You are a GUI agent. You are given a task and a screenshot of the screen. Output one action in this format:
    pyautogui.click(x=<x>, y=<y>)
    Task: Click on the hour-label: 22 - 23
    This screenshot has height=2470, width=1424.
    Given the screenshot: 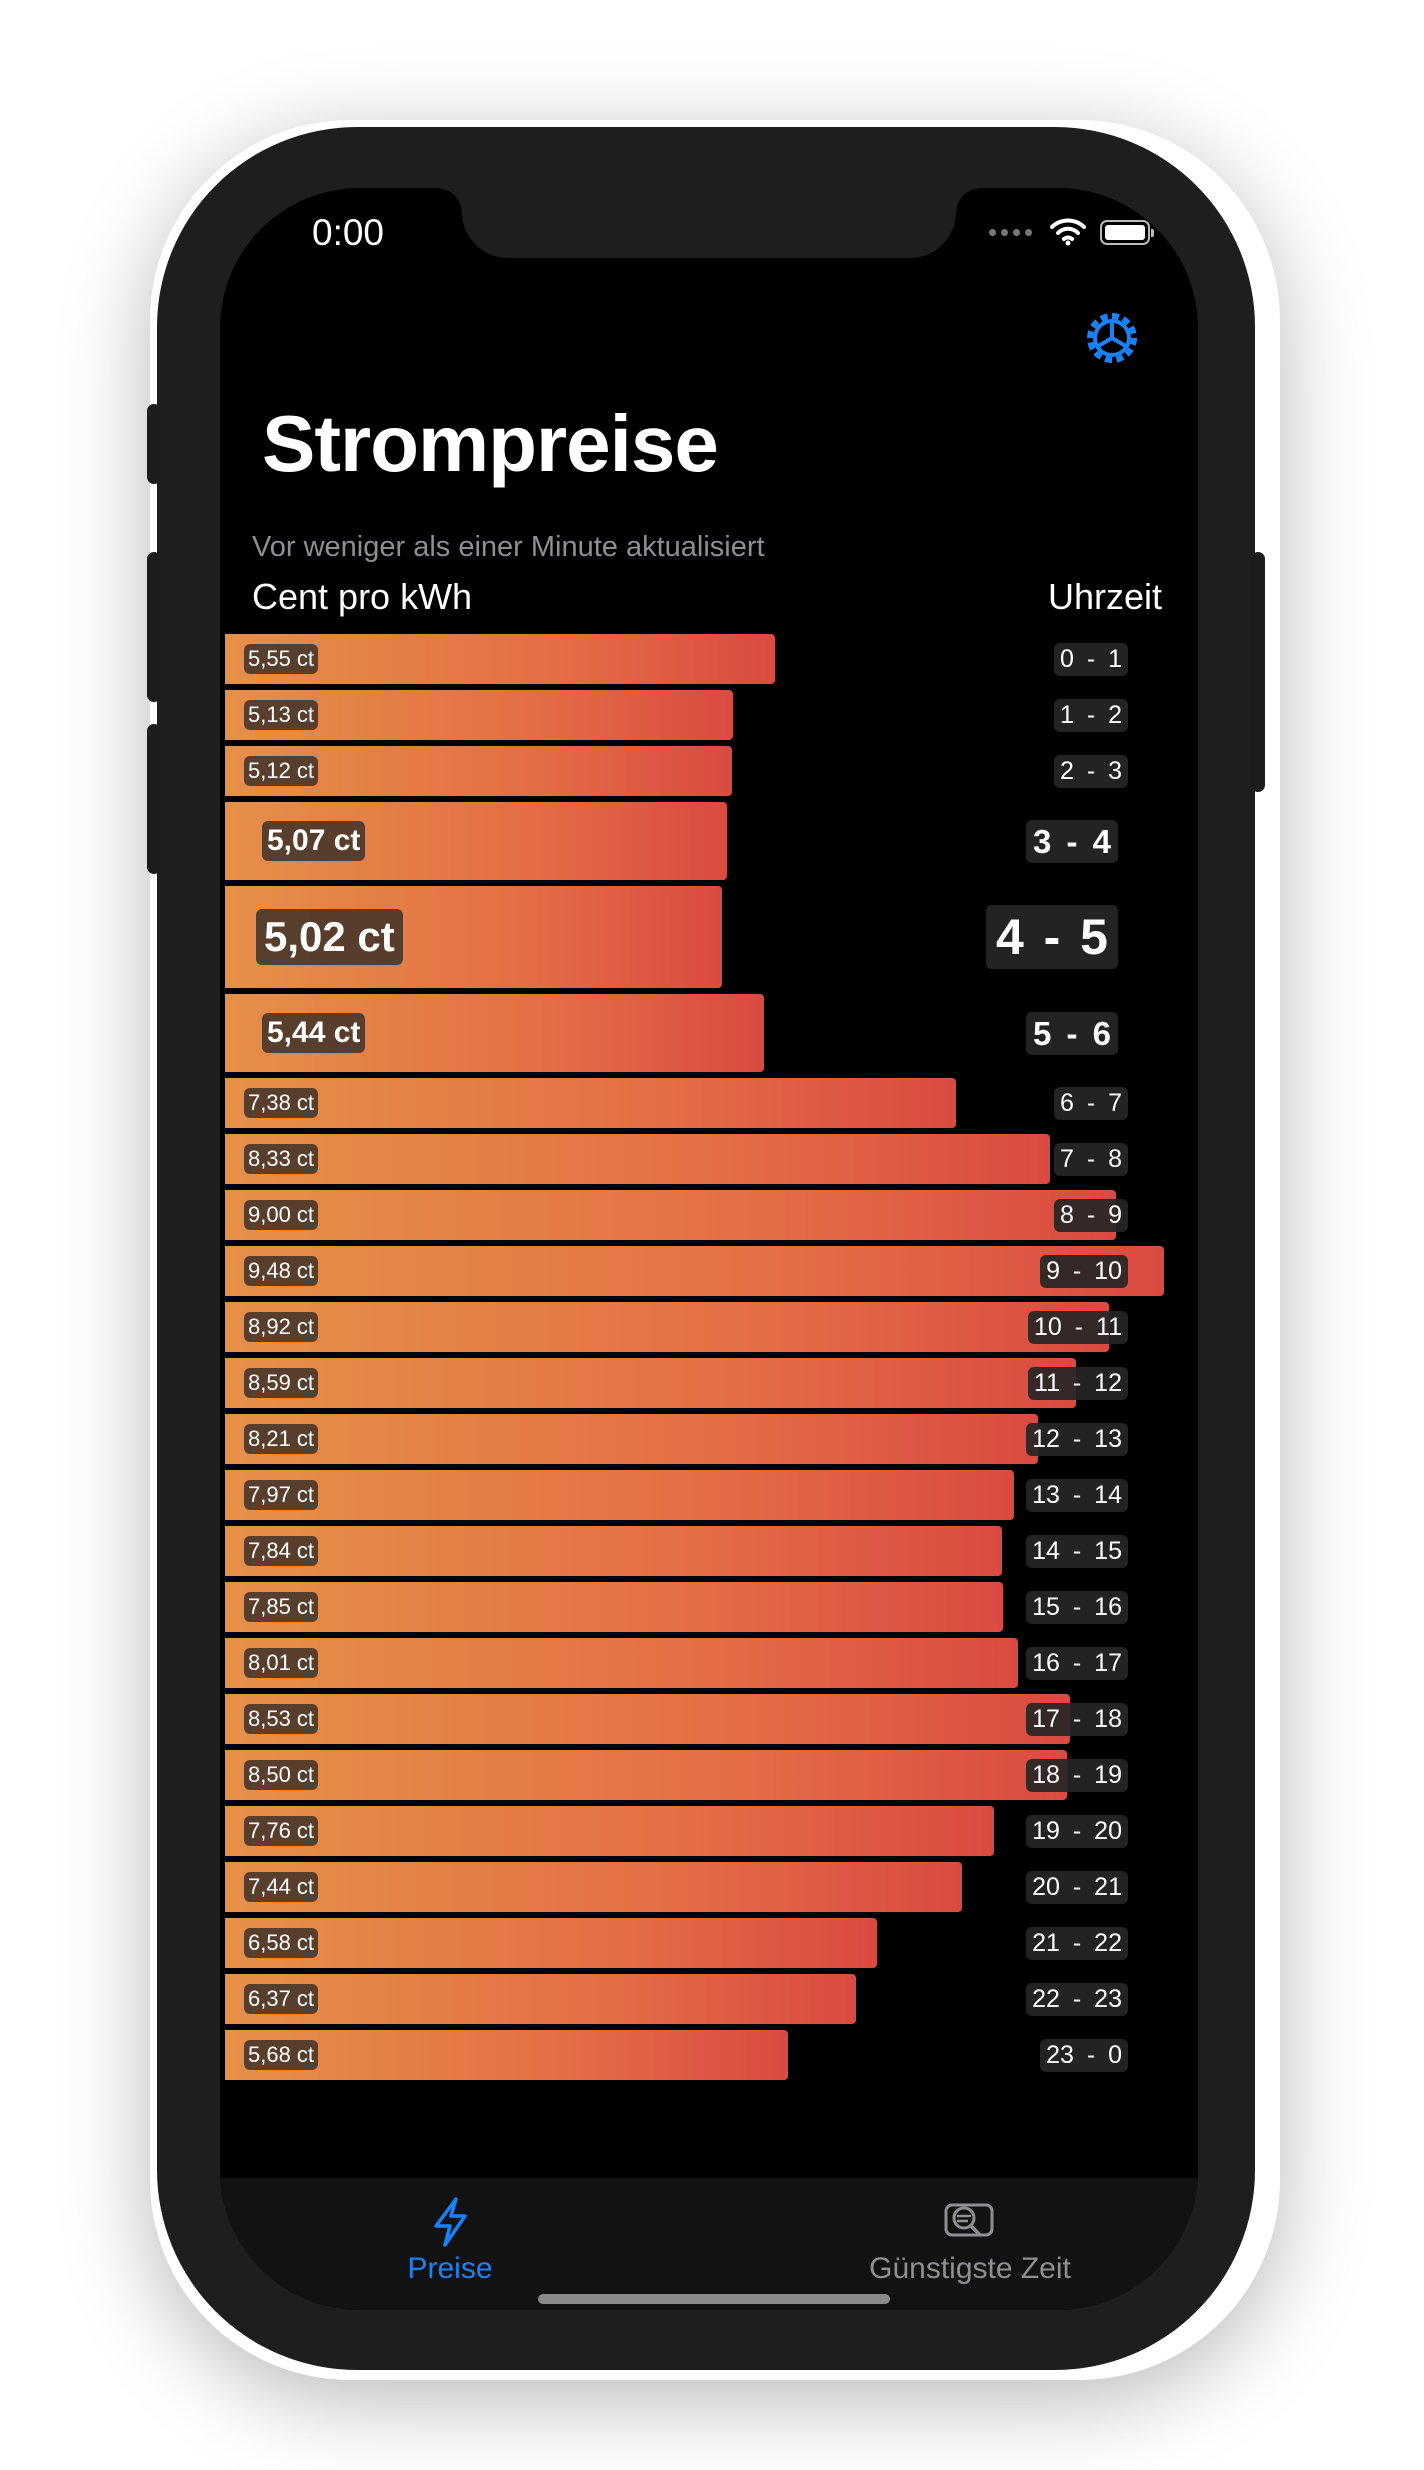 What is the action you would take?
    pyautogui.click(x=1077, y=1999)
    